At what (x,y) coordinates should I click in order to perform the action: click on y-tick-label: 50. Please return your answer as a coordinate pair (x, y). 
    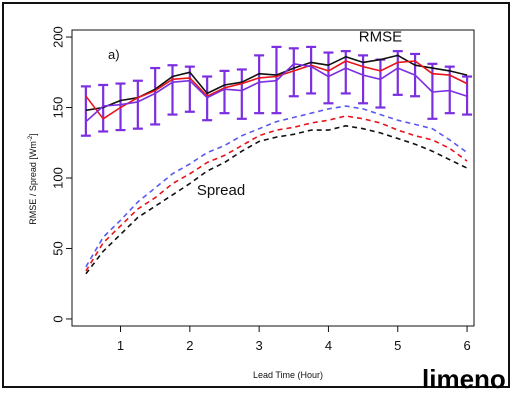
    Looking at the image, I should click on (58, 248).